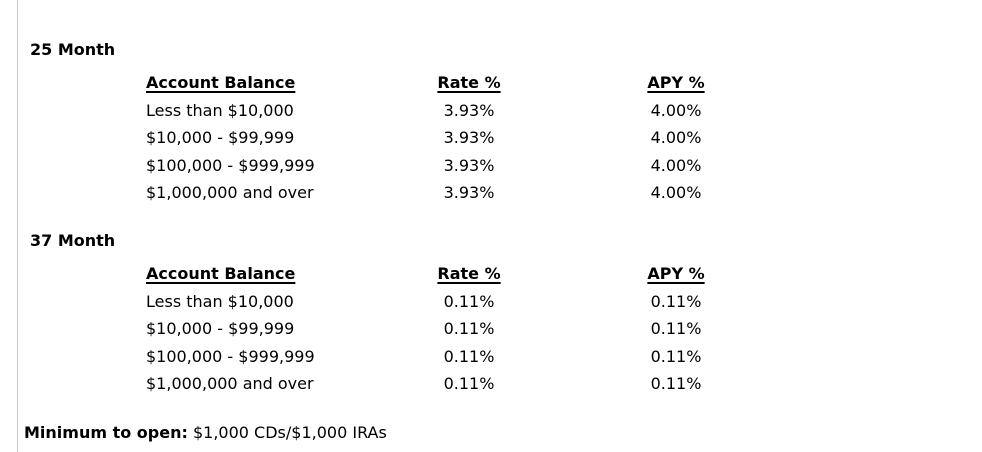 The image size is (982, 452). I want to click on table-row: $100,000 - $999,999 0.11% 0.11%, so click(446, 360).